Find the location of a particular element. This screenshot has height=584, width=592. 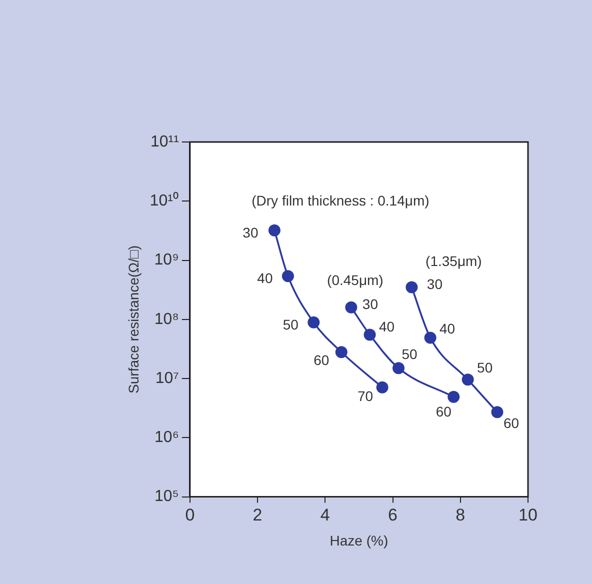

series-label: (1.35μm) is located at coordinates (454, 261).